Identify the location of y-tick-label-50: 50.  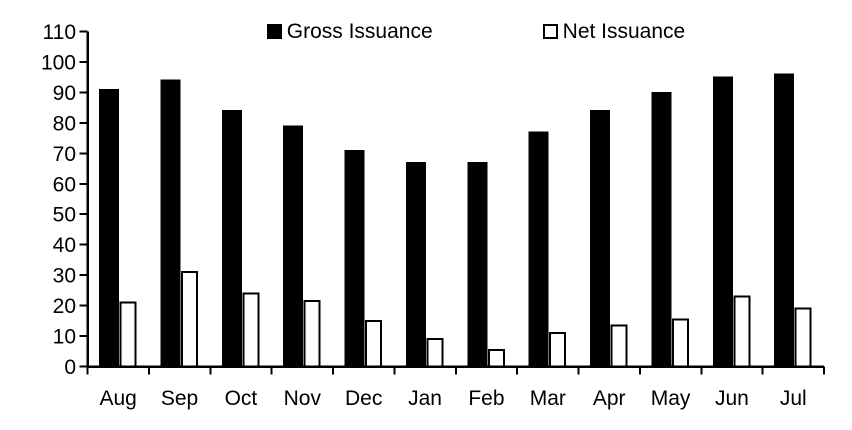
(64, 215).